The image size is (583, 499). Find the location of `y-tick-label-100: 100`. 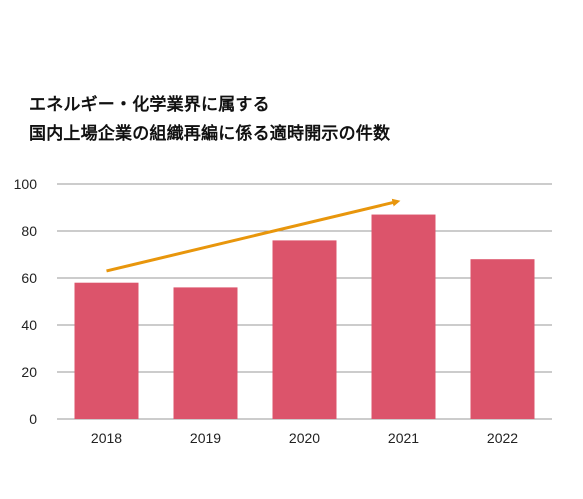

y-tick-label-100: 100 is located at coordinates (26, 184).